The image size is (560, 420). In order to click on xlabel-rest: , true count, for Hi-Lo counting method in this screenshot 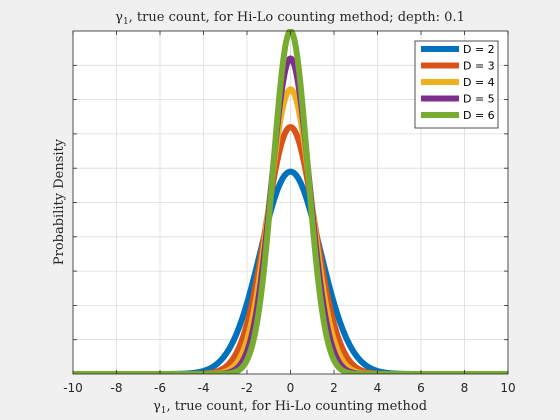, I will do `click(296, 406)`.